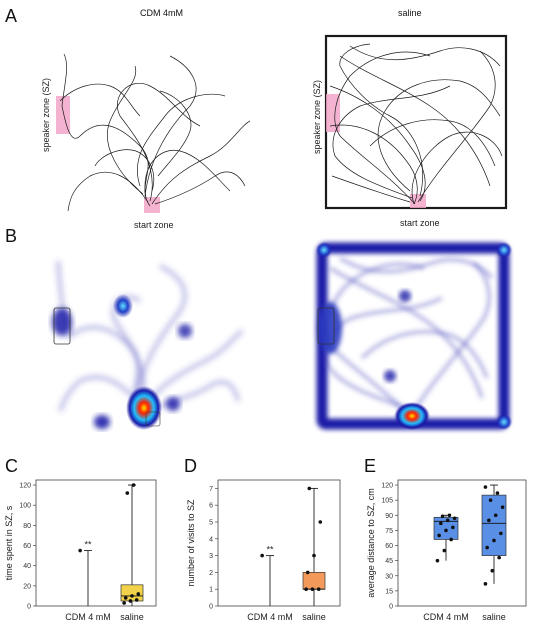  What do you see at coordinates (389, 576) in the screenshot?
I see `panel-e-ytick-label: 30` at bounding box center [389, 576].